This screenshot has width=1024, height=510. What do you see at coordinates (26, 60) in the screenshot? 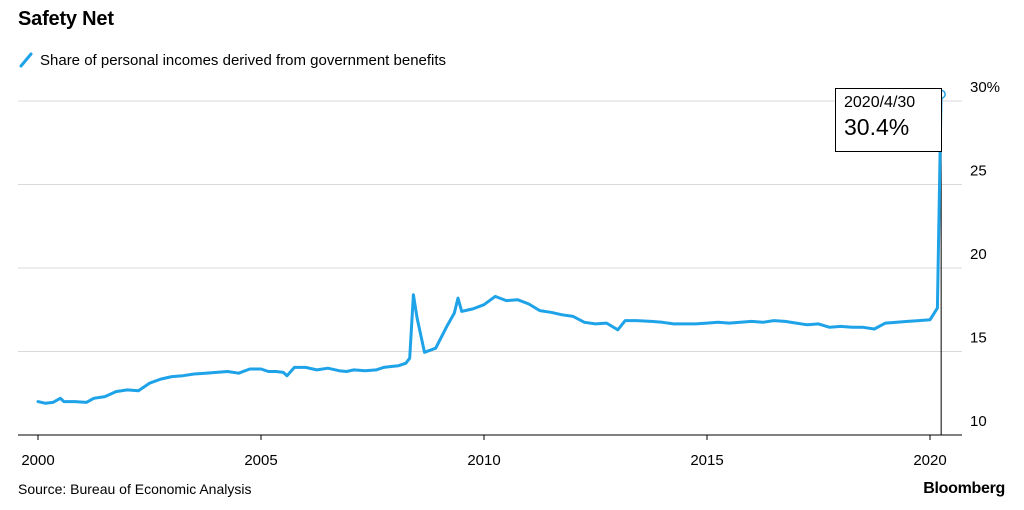
I see `legend-swatch-icon` at bounding box center [26, 60].